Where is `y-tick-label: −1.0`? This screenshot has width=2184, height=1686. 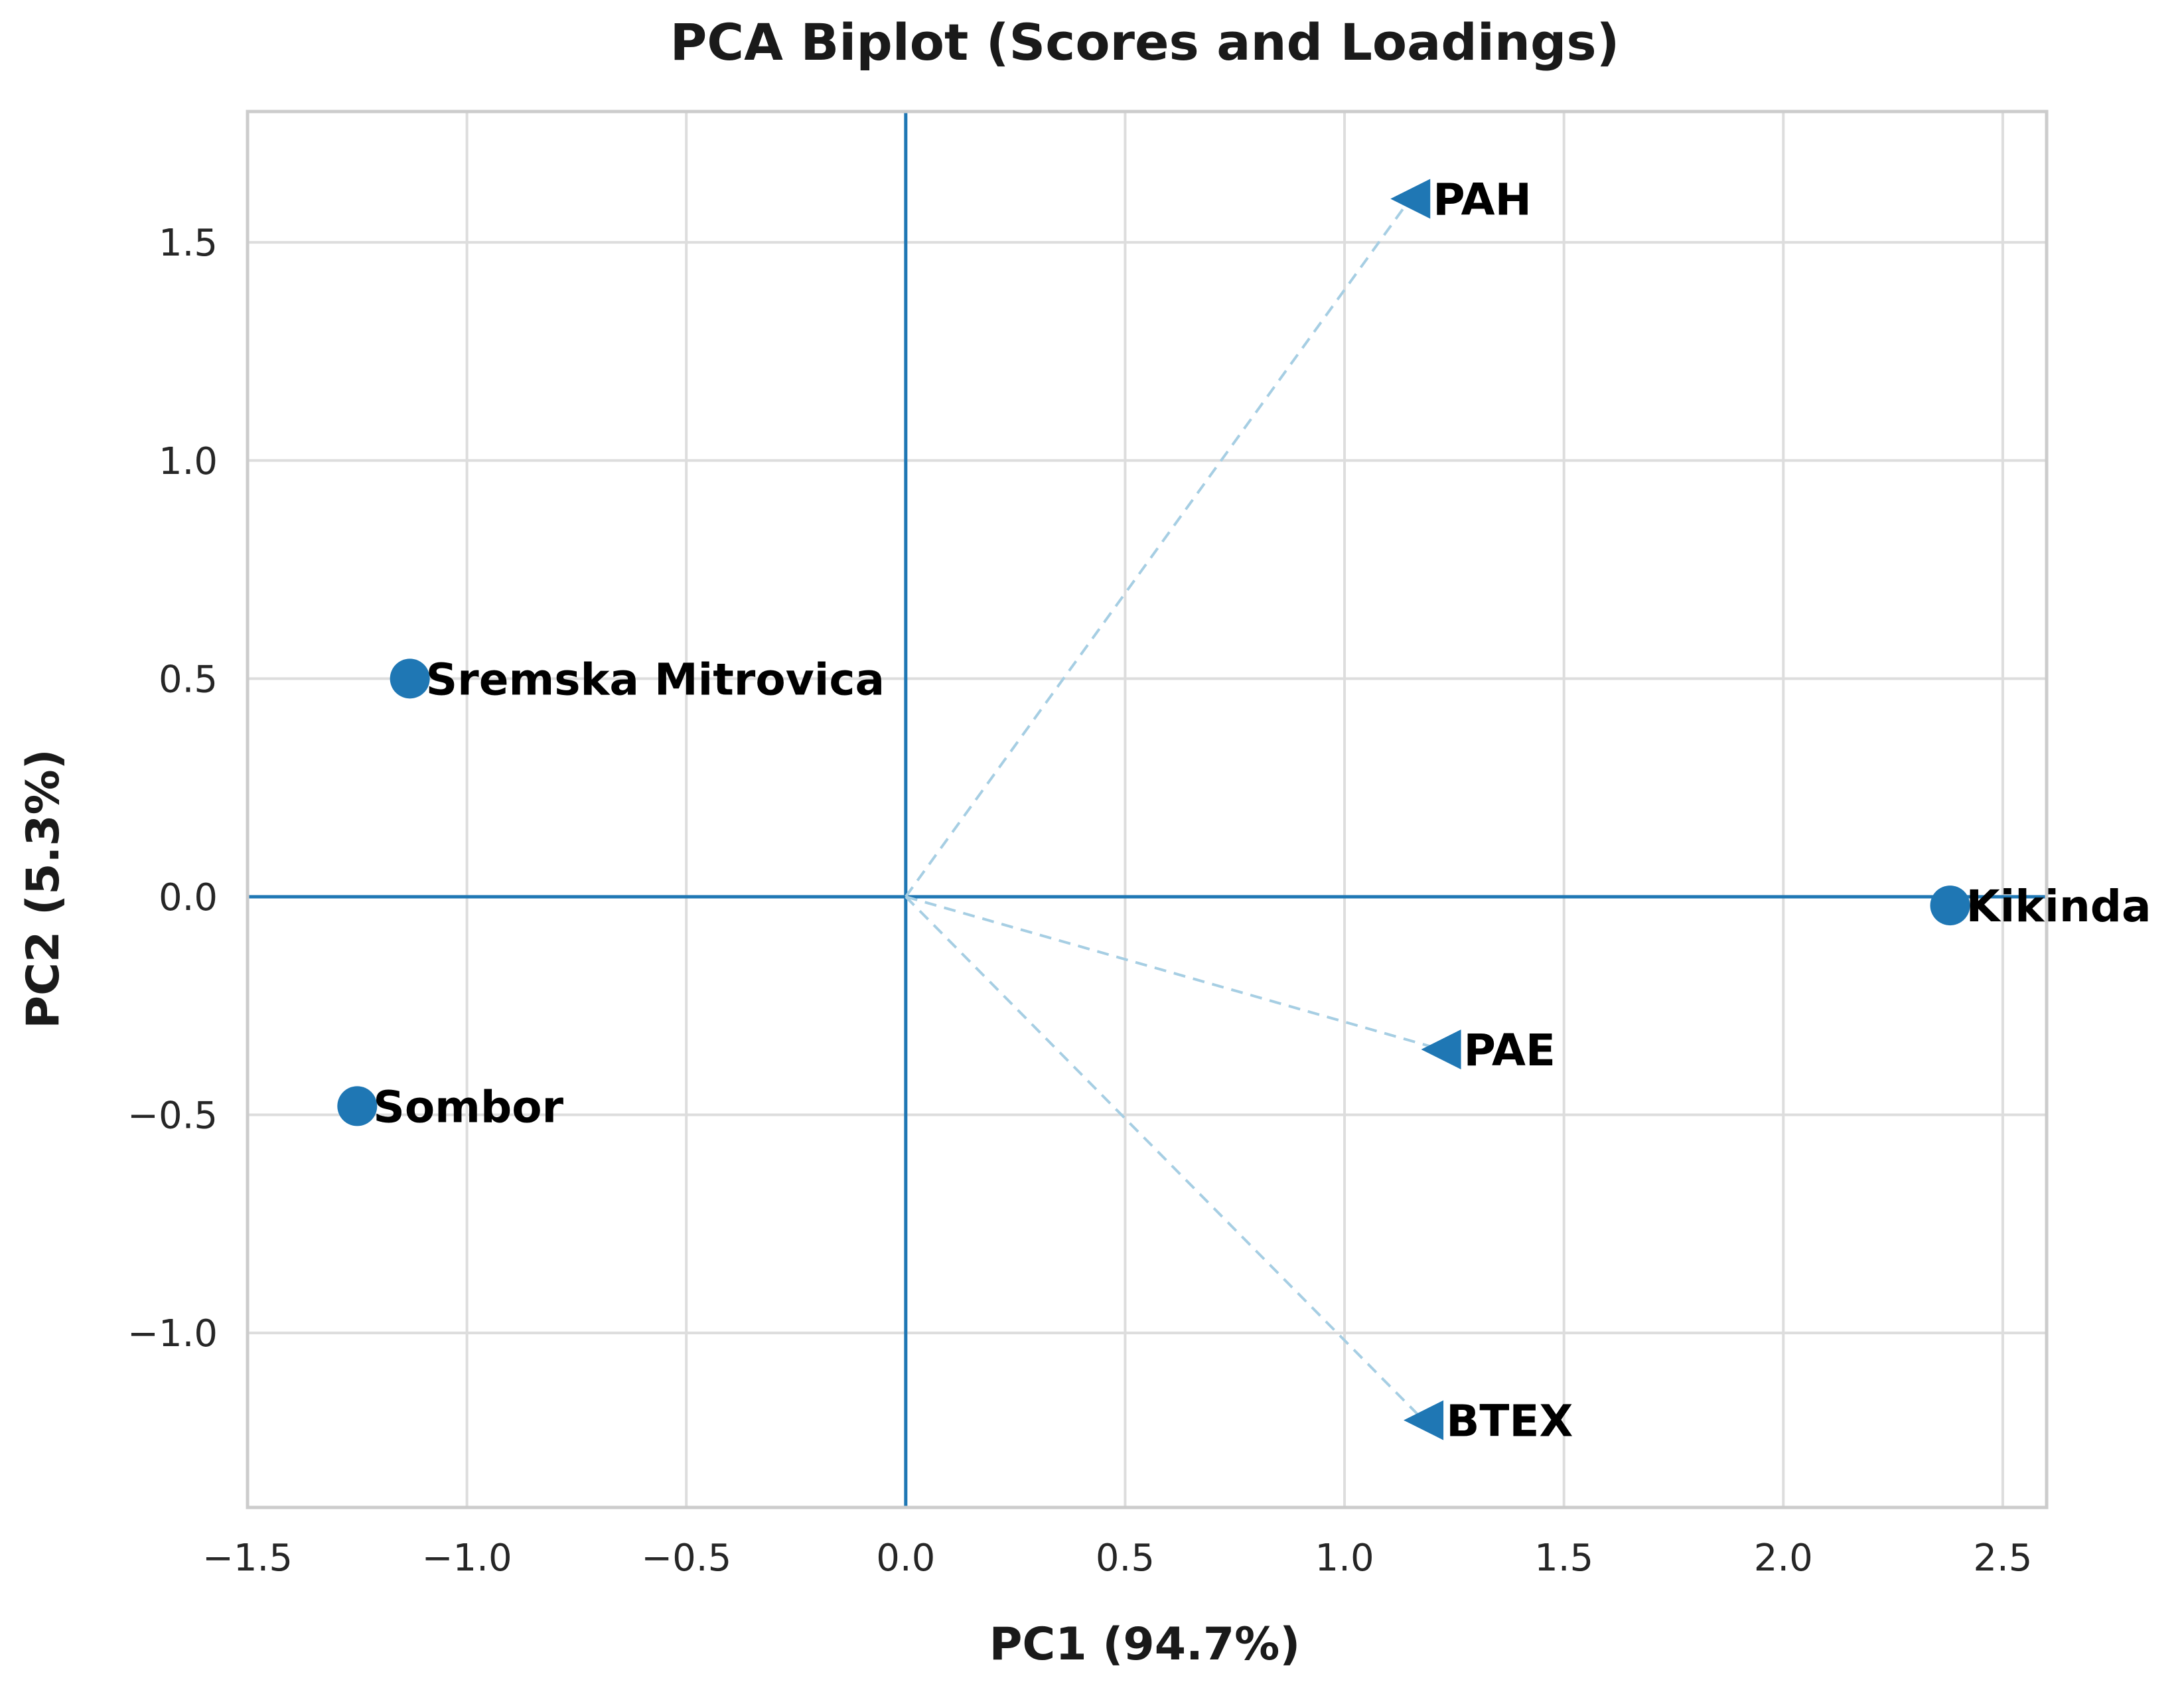 y-tick-label: −1.0 is located at coordinates (172, 1333).